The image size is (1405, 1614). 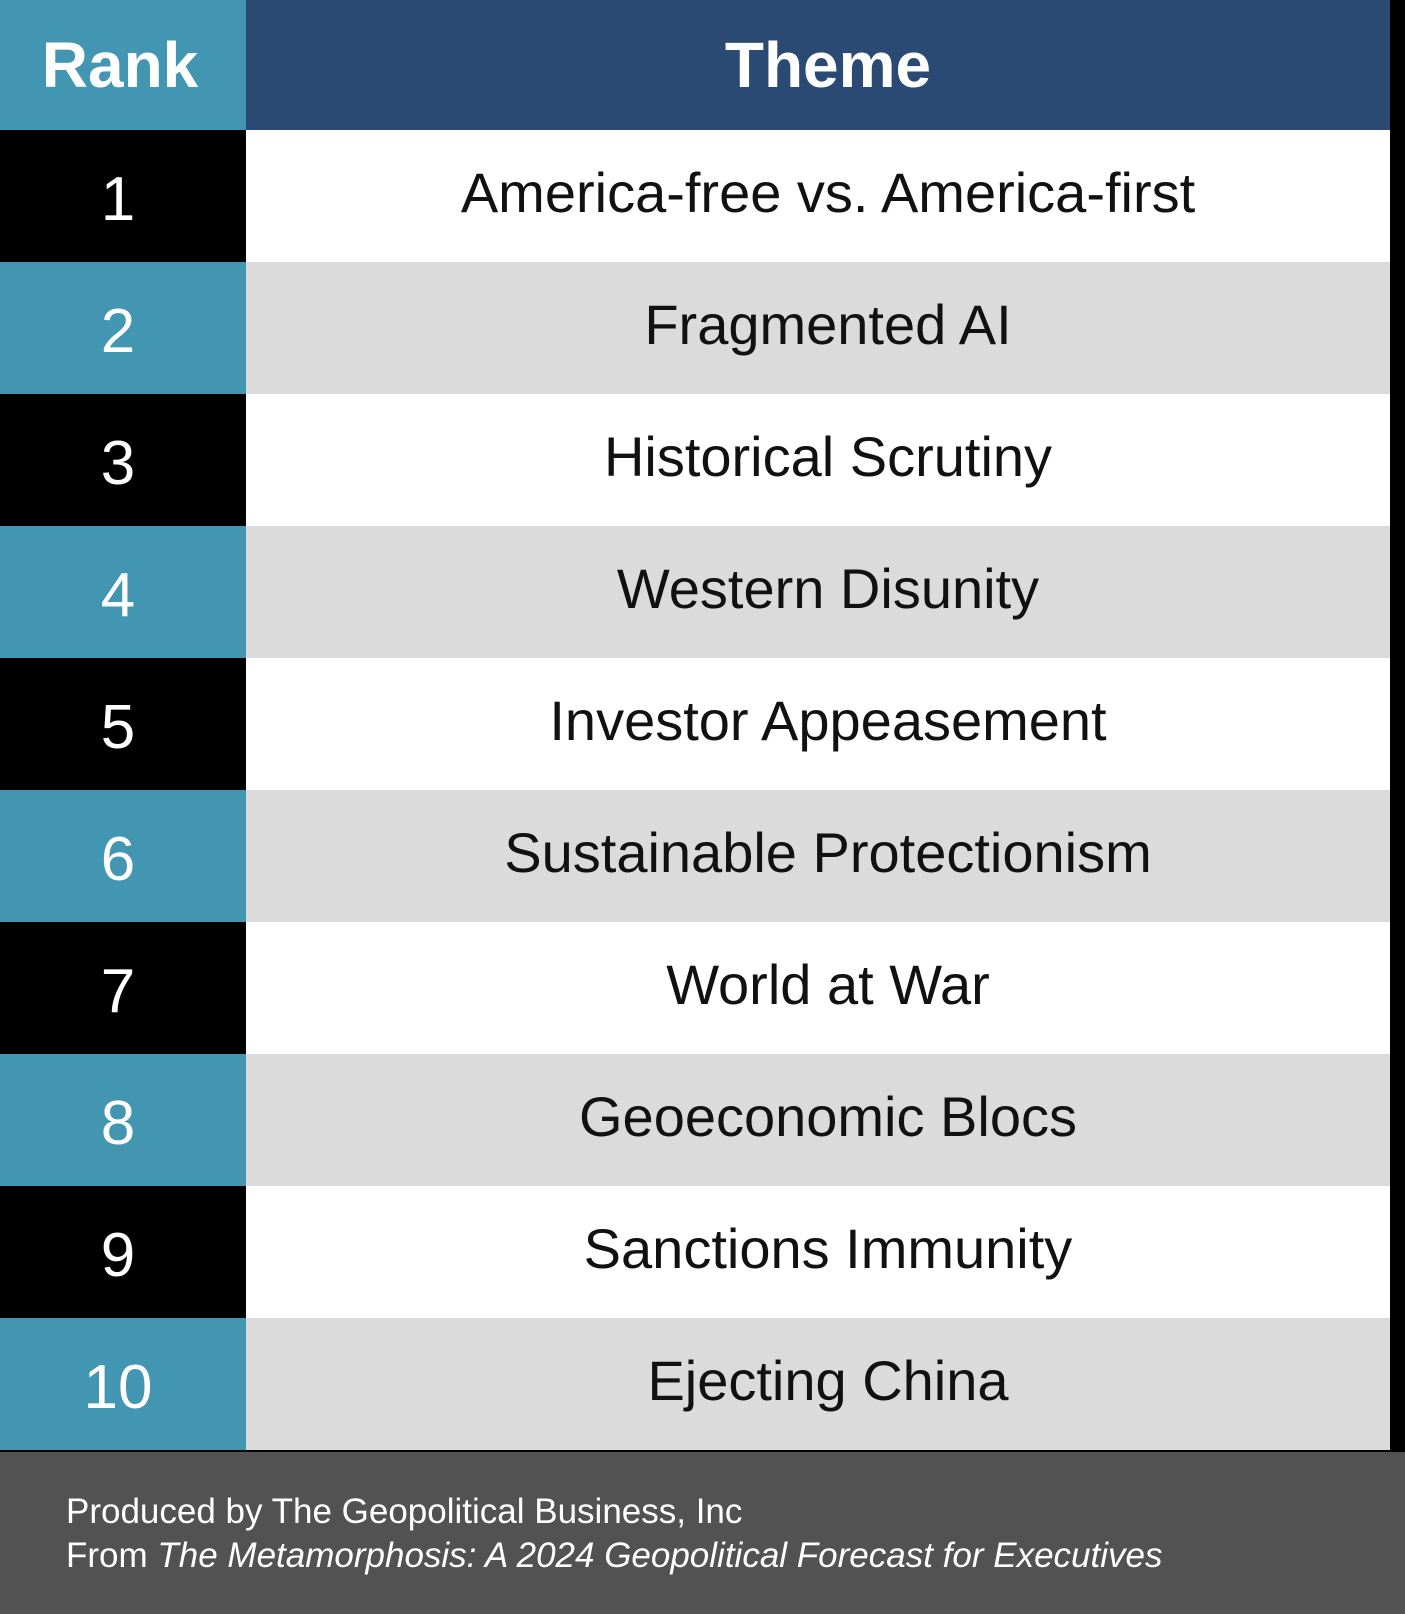 I want to click on rank-cell: 4, so click(x=123, y=592).